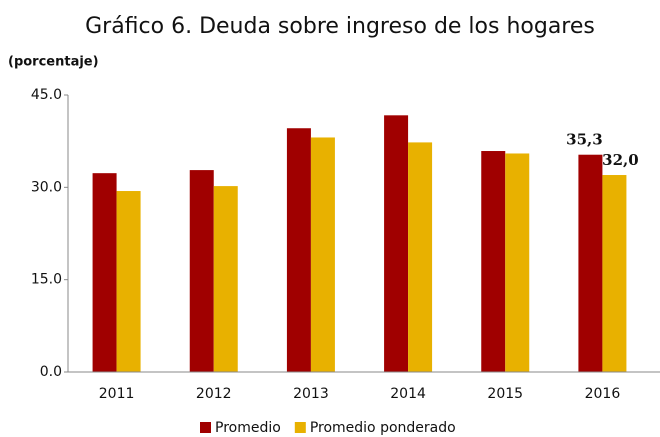  Describe the element at coordinates (46, 95) in the screenshot. I see `y-tick-label: 45.0` at that location.